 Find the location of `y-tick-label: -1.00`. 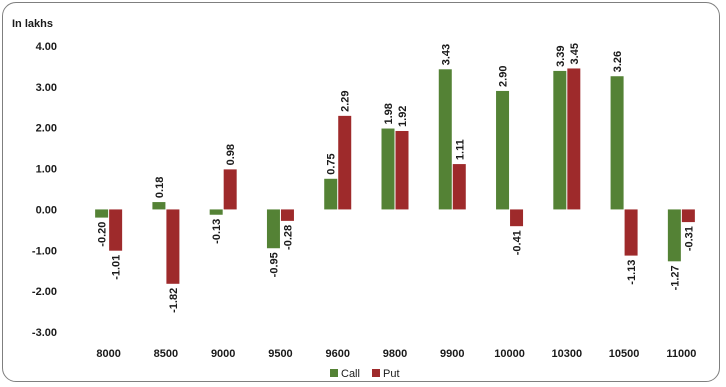

y-tick-label: -1.00 is located at coordinates (44, 251).